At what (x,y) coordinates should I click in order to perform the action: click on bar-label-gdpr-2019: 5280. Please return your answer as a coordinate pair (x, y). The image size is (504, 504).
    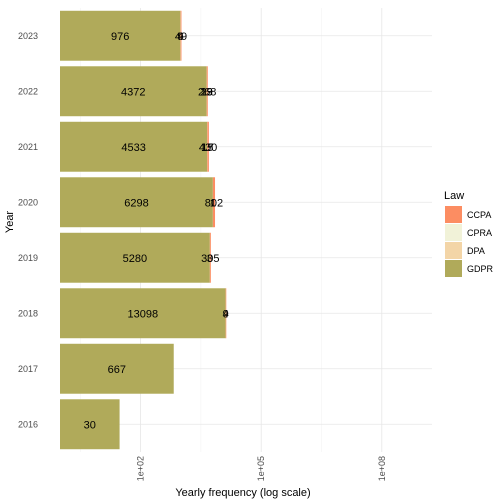
    Looking at the image, I should click on (135, 259).